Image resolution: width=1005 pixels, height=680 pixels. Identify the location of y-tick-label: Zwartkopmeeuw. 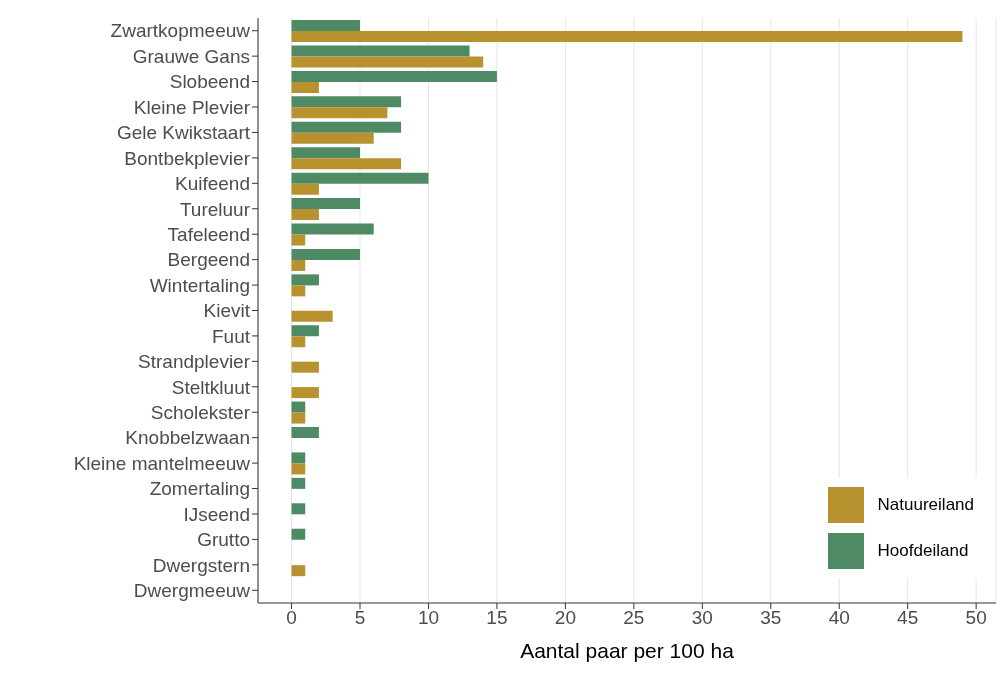
(180, 31).